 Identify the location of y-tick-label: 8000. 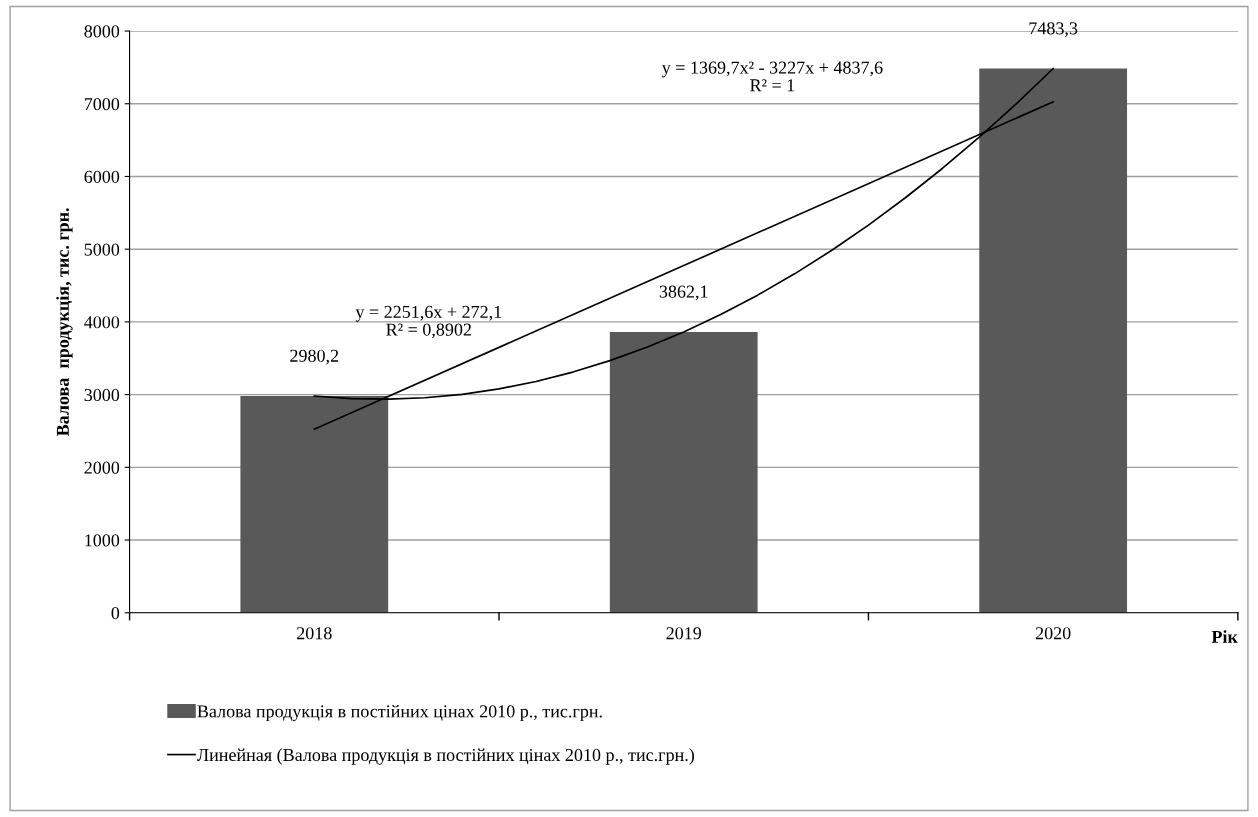
(102, 31).